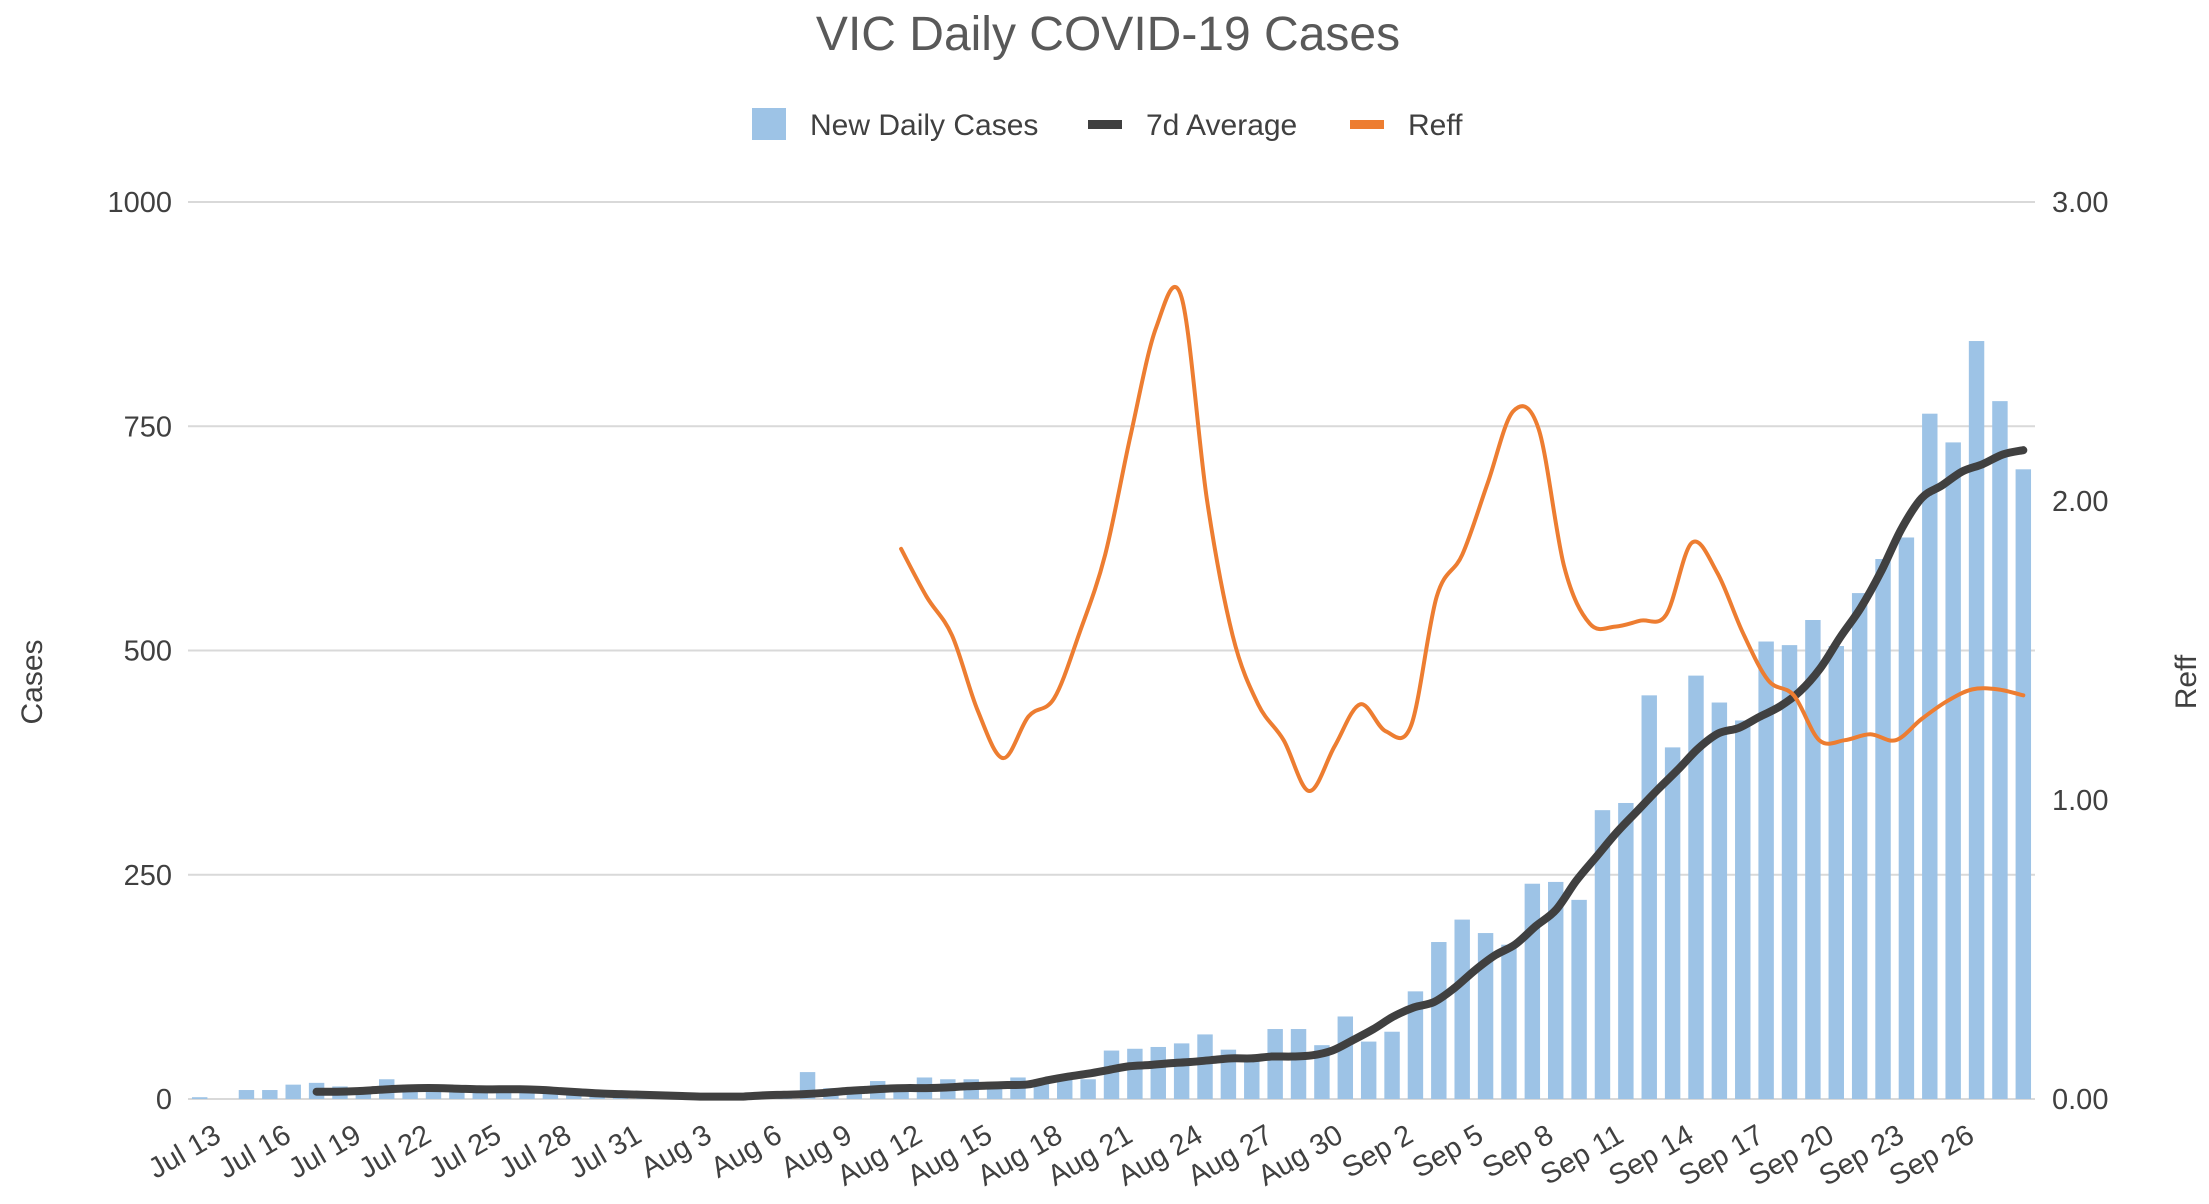 The height and width of the screenshot is (1204, 2209). Describe the element at coordinates (1221, 125) in the screenshot. I see `legend-label-7d-average: 7d Average` at that location.